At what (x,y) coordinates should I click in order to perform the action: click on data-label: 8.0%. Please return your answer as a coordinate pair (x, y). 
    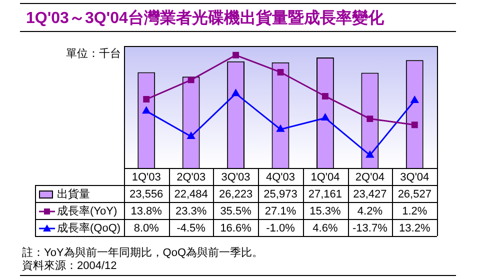
    Looking at the image, I should click on (147, 228).